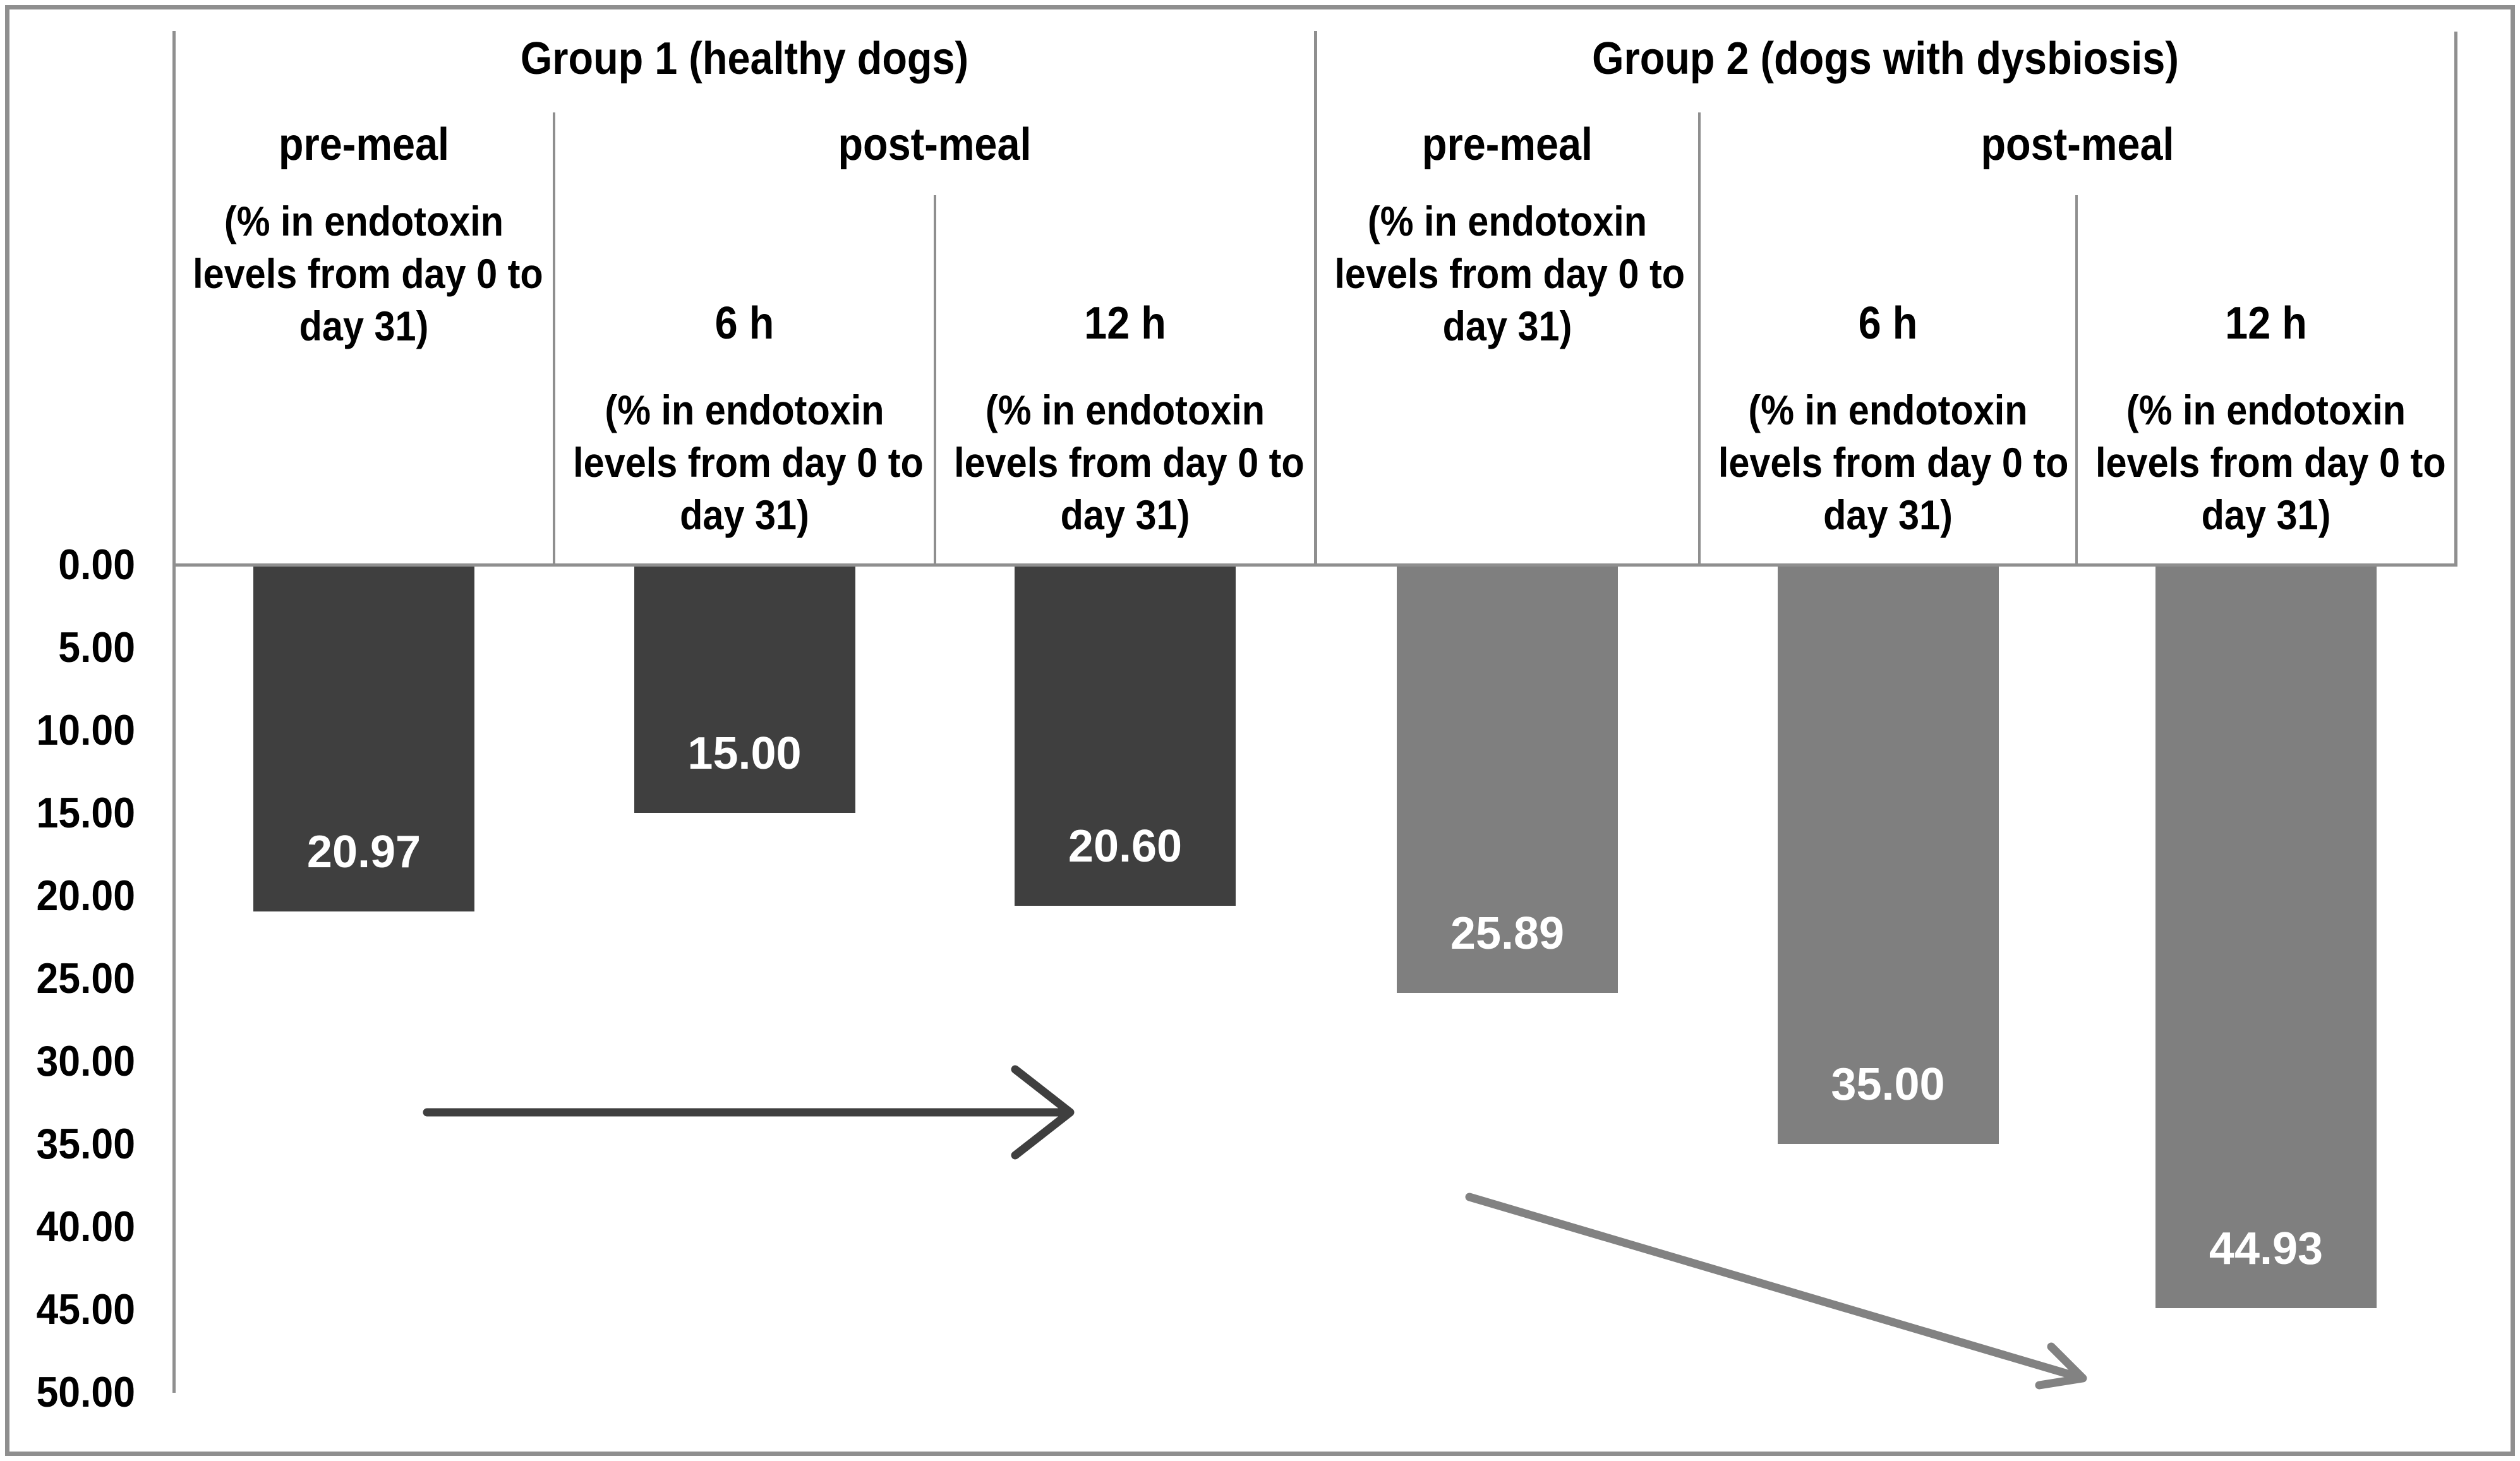  Describe the element at coordinates (86, 896) in the screenshot. I see `y-tick-label: 20.00` at that location.